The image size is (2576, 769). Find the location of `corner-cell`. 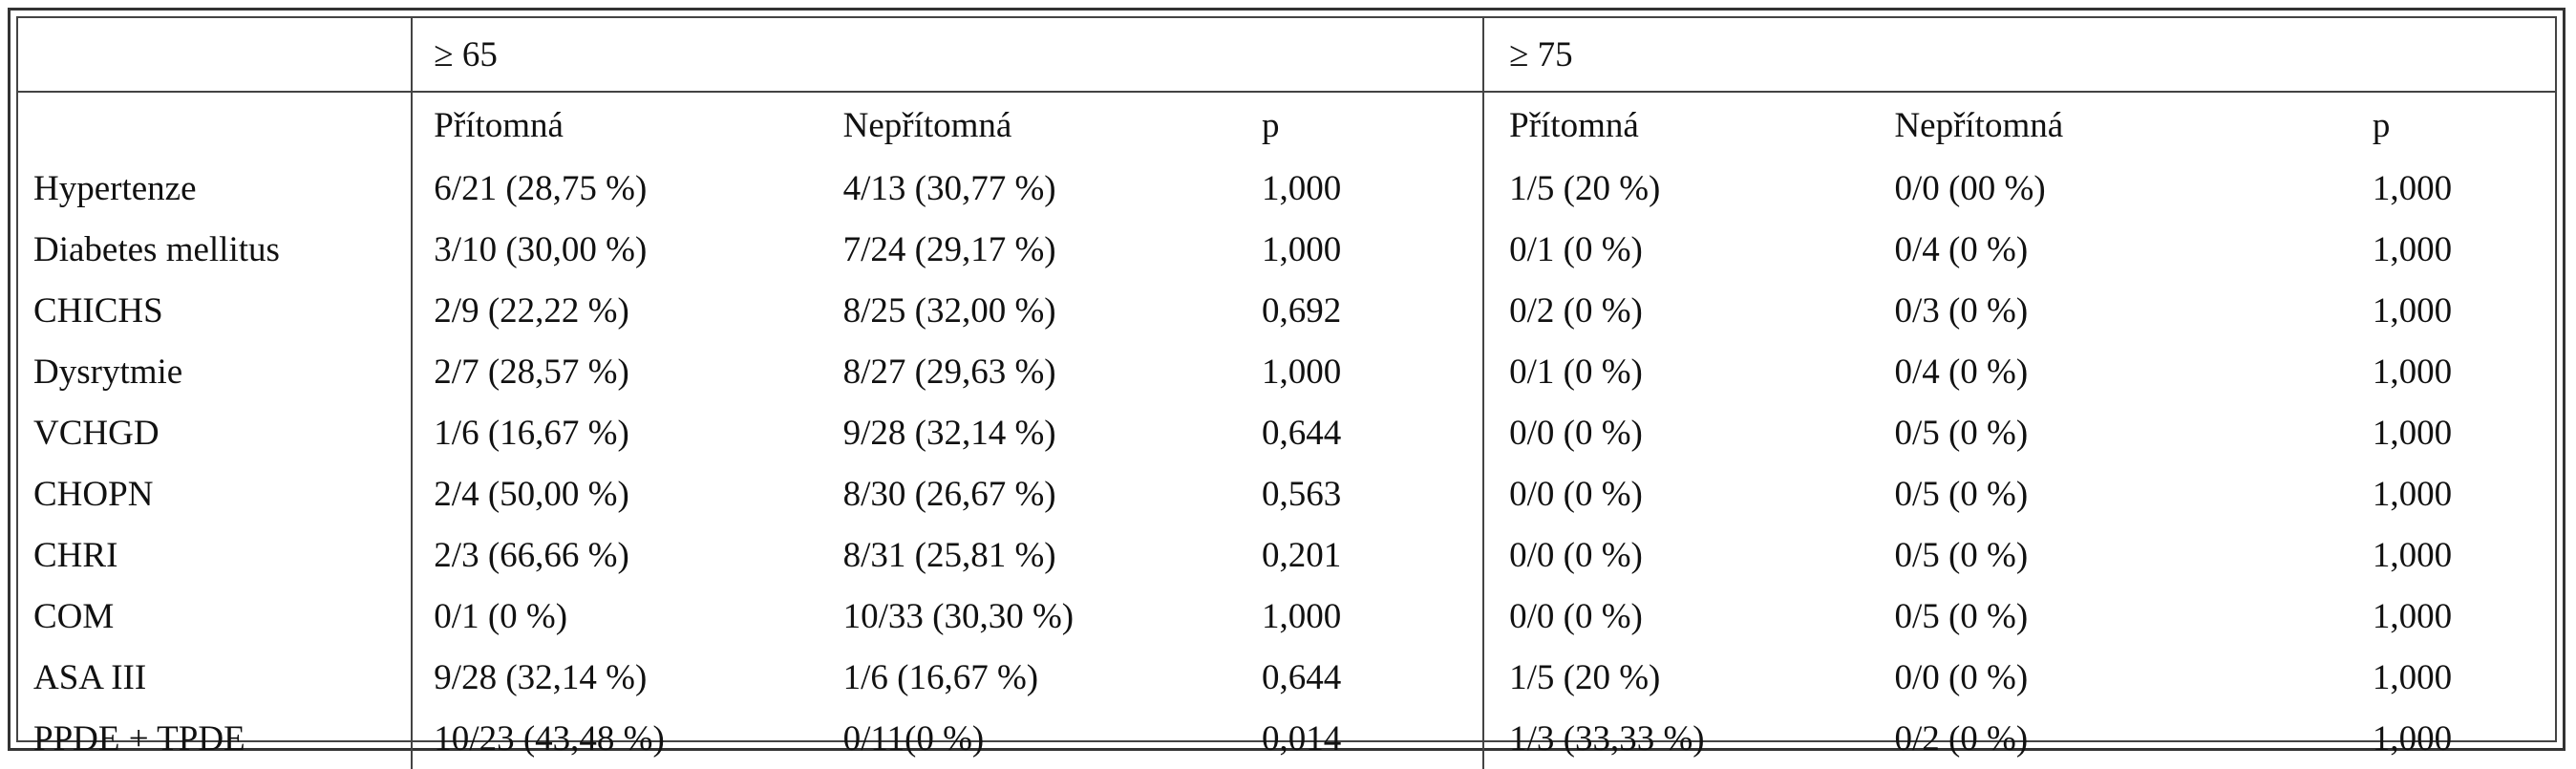

corner-cell is located at coordinates (216, 55).